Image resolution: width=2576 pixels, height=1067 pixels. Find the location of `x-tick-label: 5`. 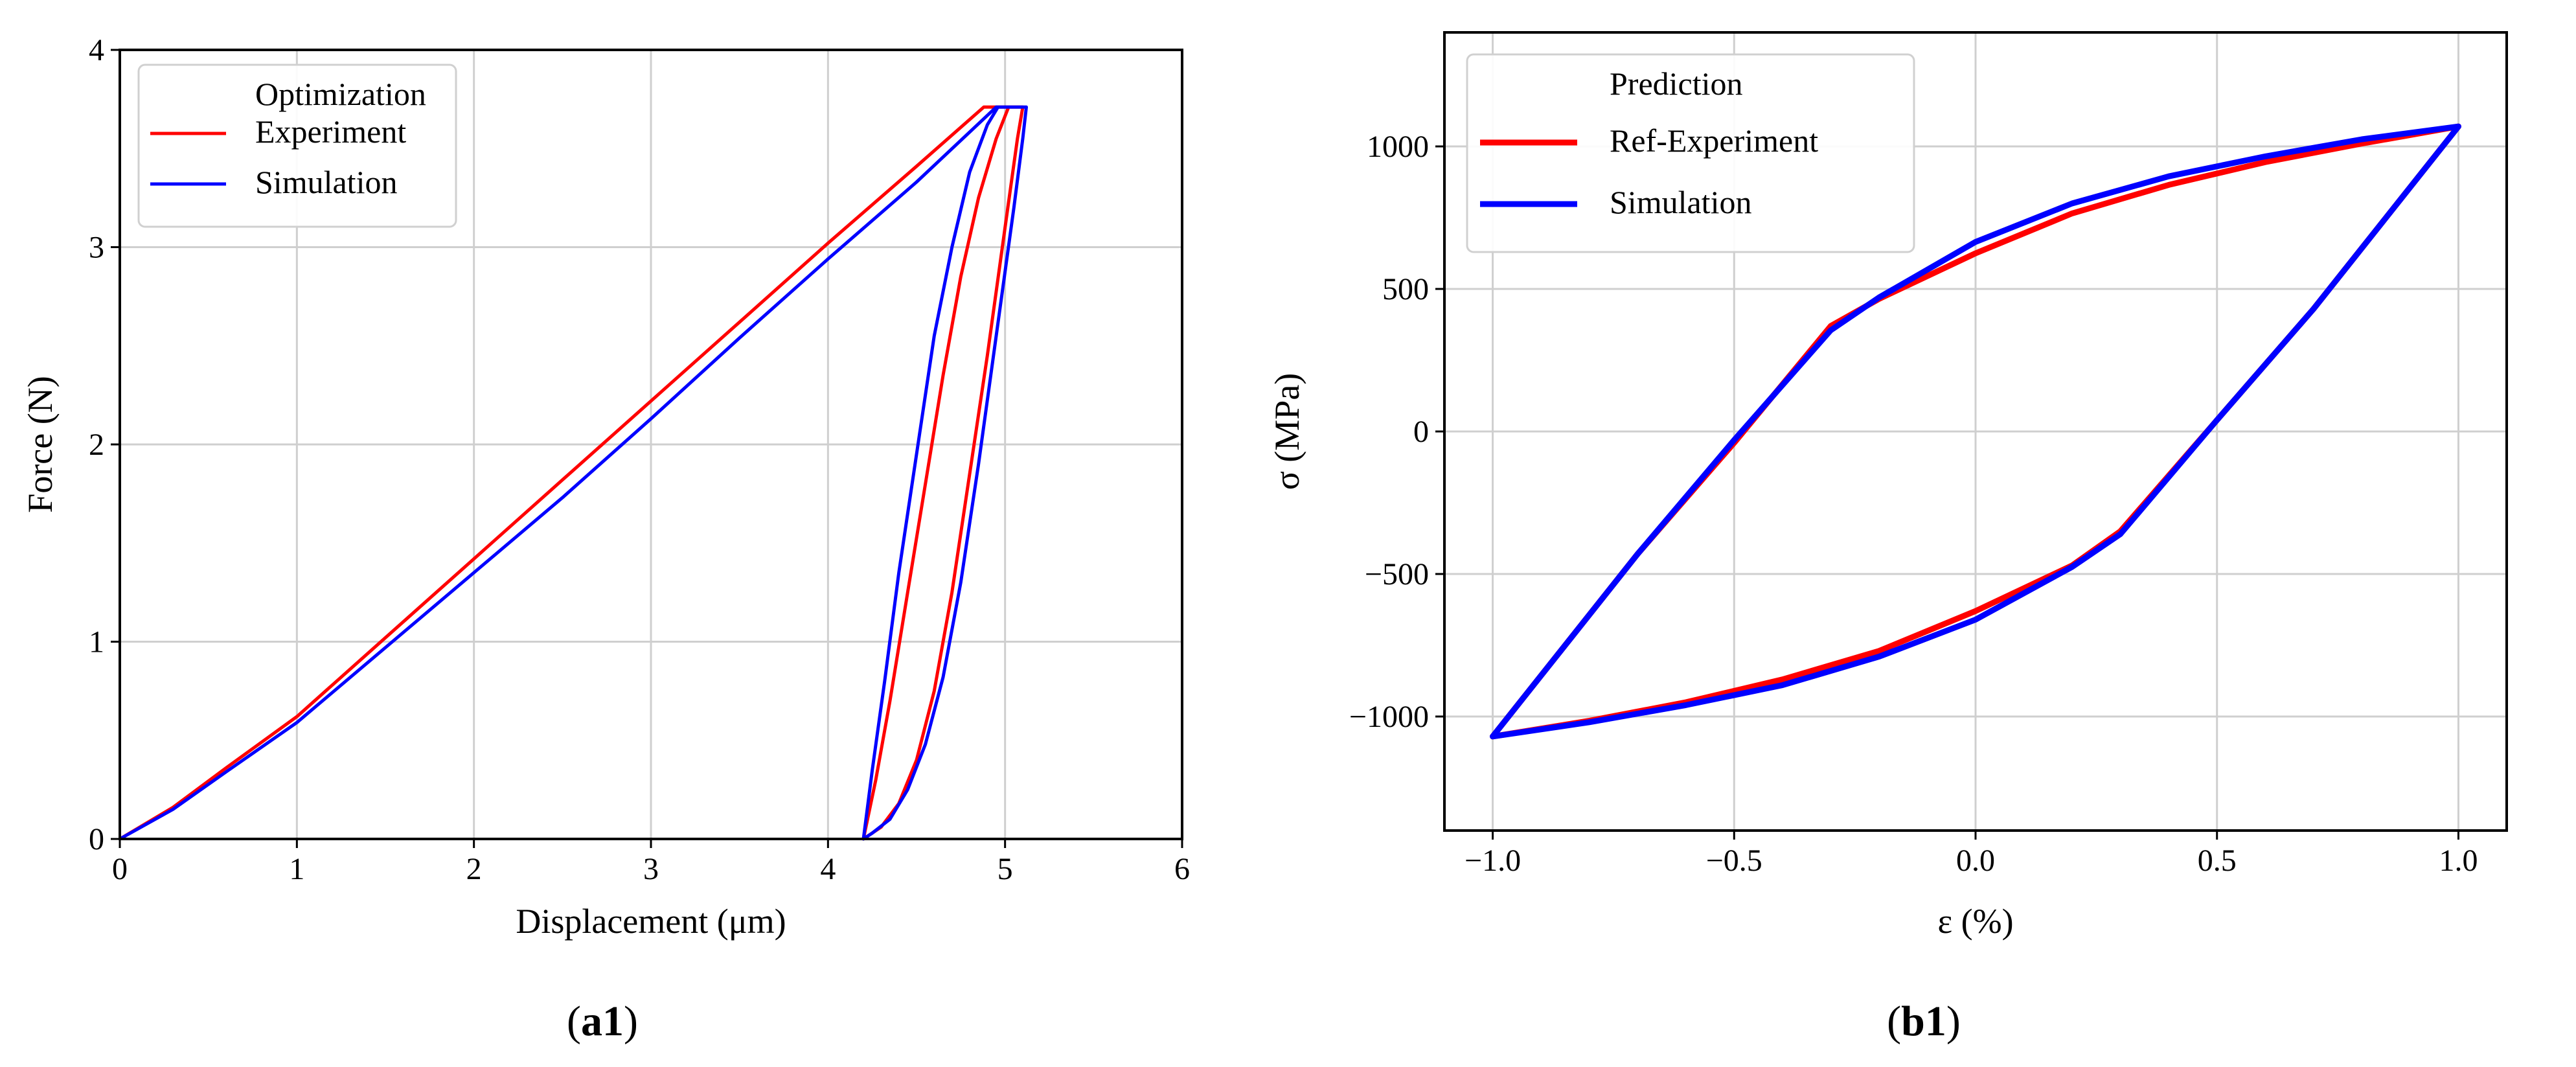

x-tick-label: 5 is located at coordinates (1005, 869).